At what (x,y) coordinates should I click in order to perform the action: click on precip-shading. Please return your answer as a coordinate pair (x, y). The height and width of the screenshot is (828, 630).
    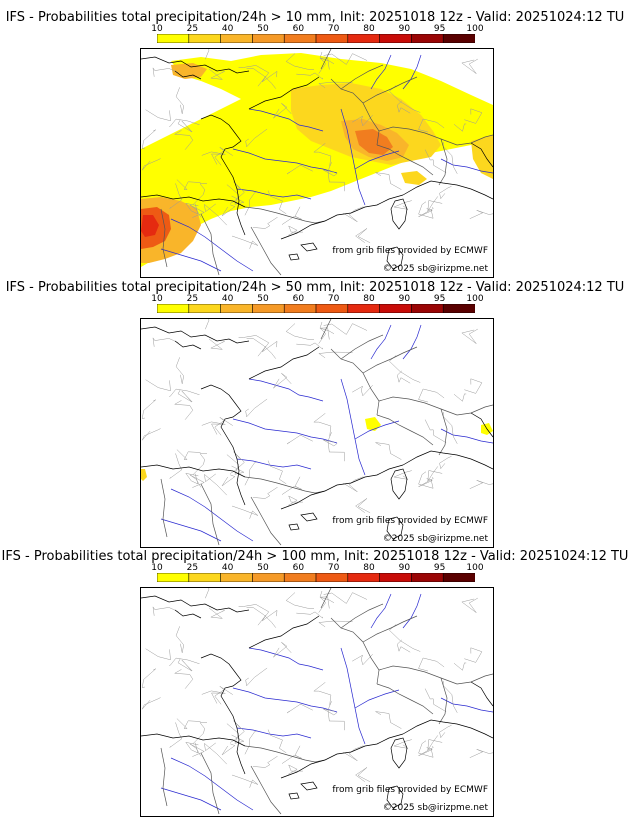
    Looking at the image, I should click on (317, 449).